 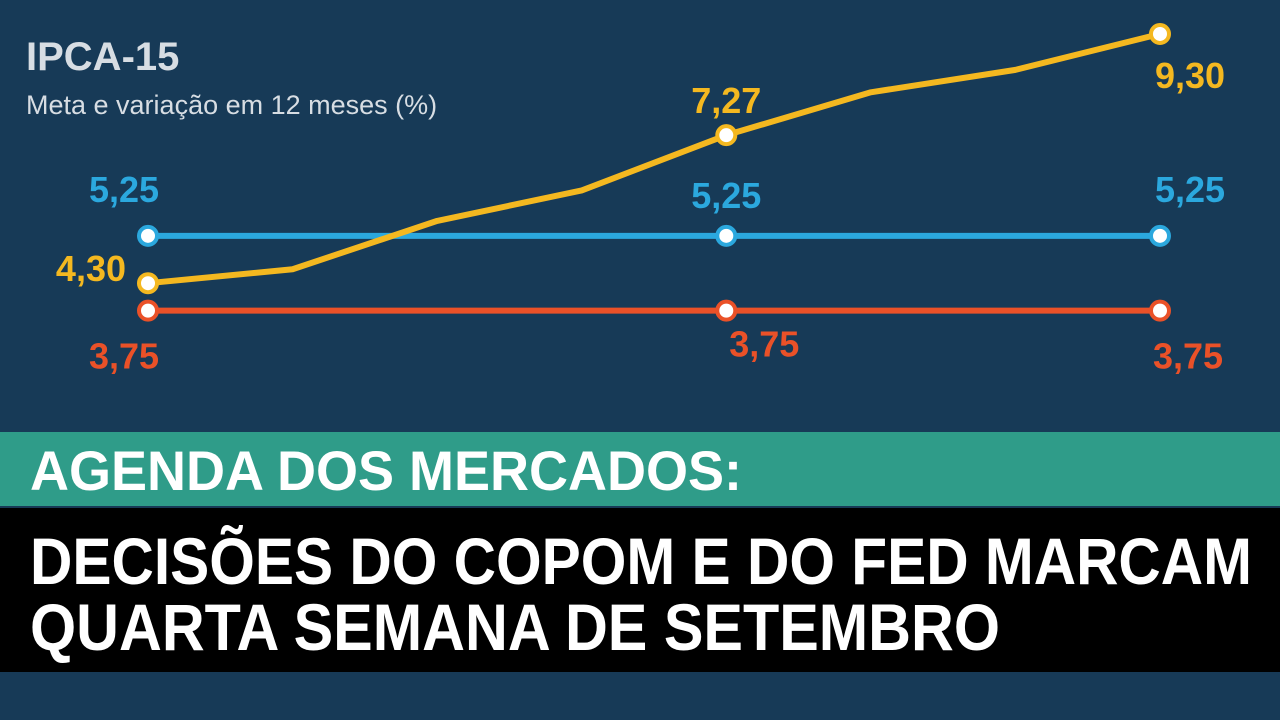 What do you see at coordinates (1190, 75) in the screenshot?
I see `value-label: 9,30` at bounding box center [1190, 75].